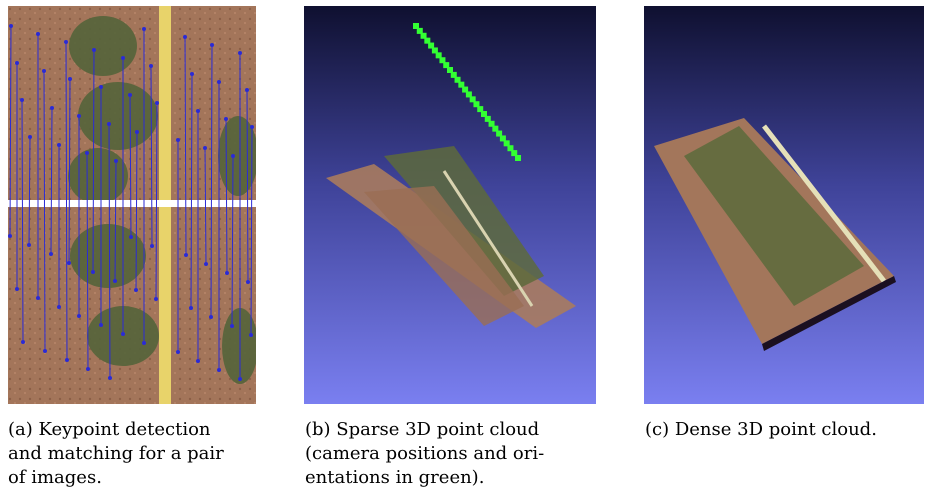  Describe the element at coordinates (109, 429) in the screenshot. I see `caption-a-line: (a) Keypoint detection` at that location.